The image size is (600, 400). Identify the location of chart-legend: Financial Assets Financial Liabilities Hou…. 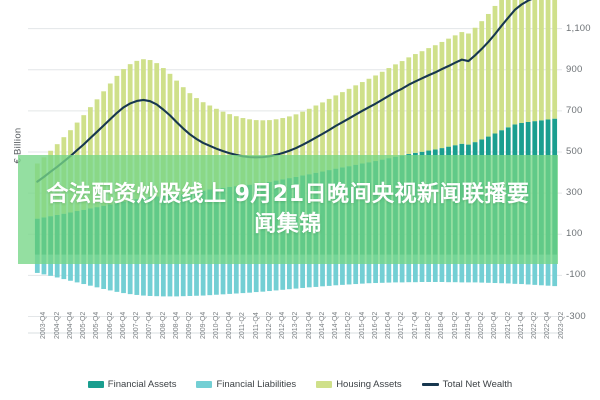
(300, 384).